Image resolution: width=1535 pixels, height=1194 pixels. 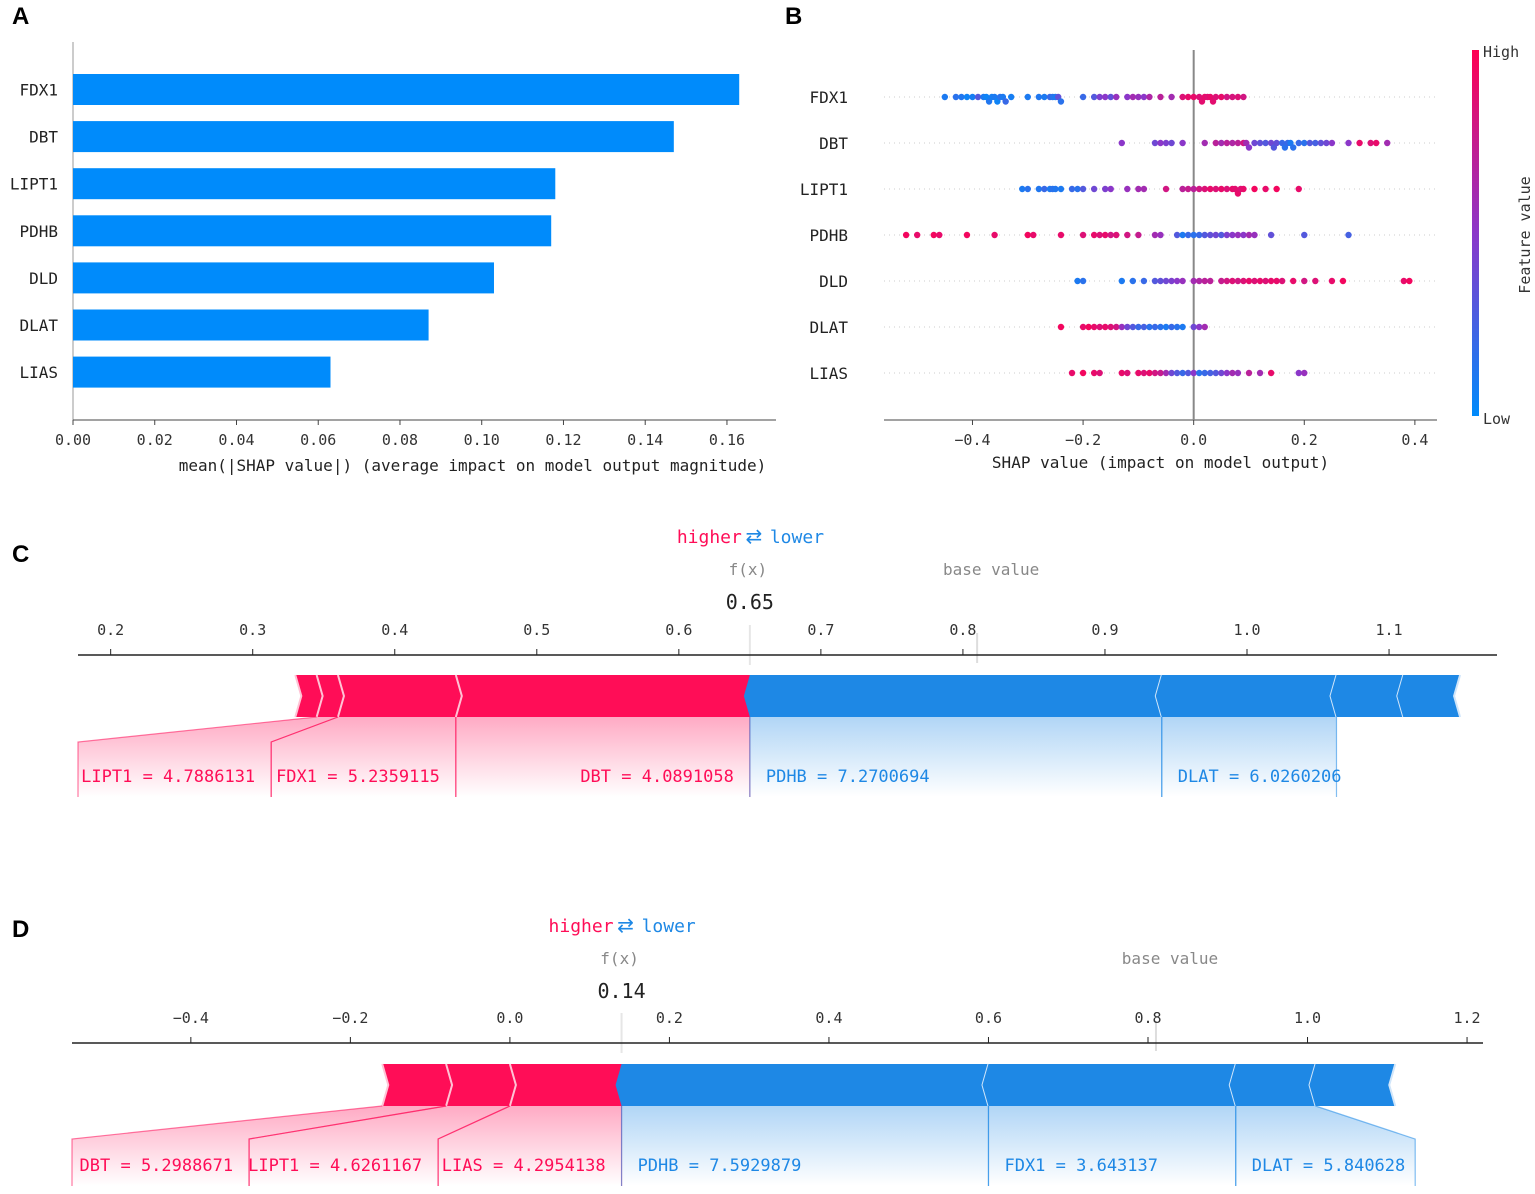 I want to click on bar-fdx1, so click(x=406, y=89).